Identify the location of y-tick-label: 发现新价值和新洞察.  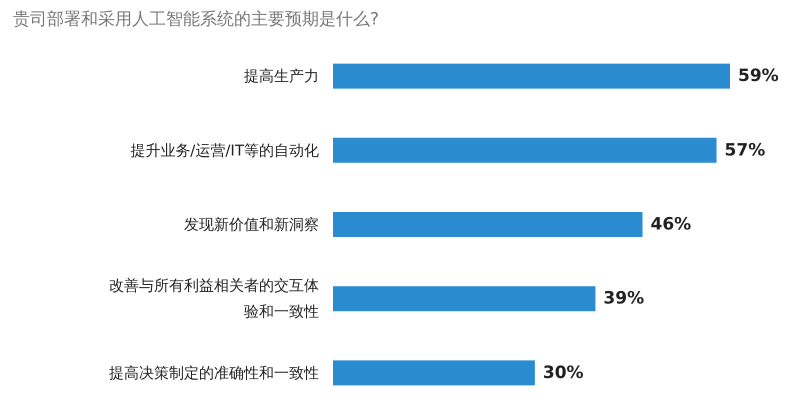
(251, 225).